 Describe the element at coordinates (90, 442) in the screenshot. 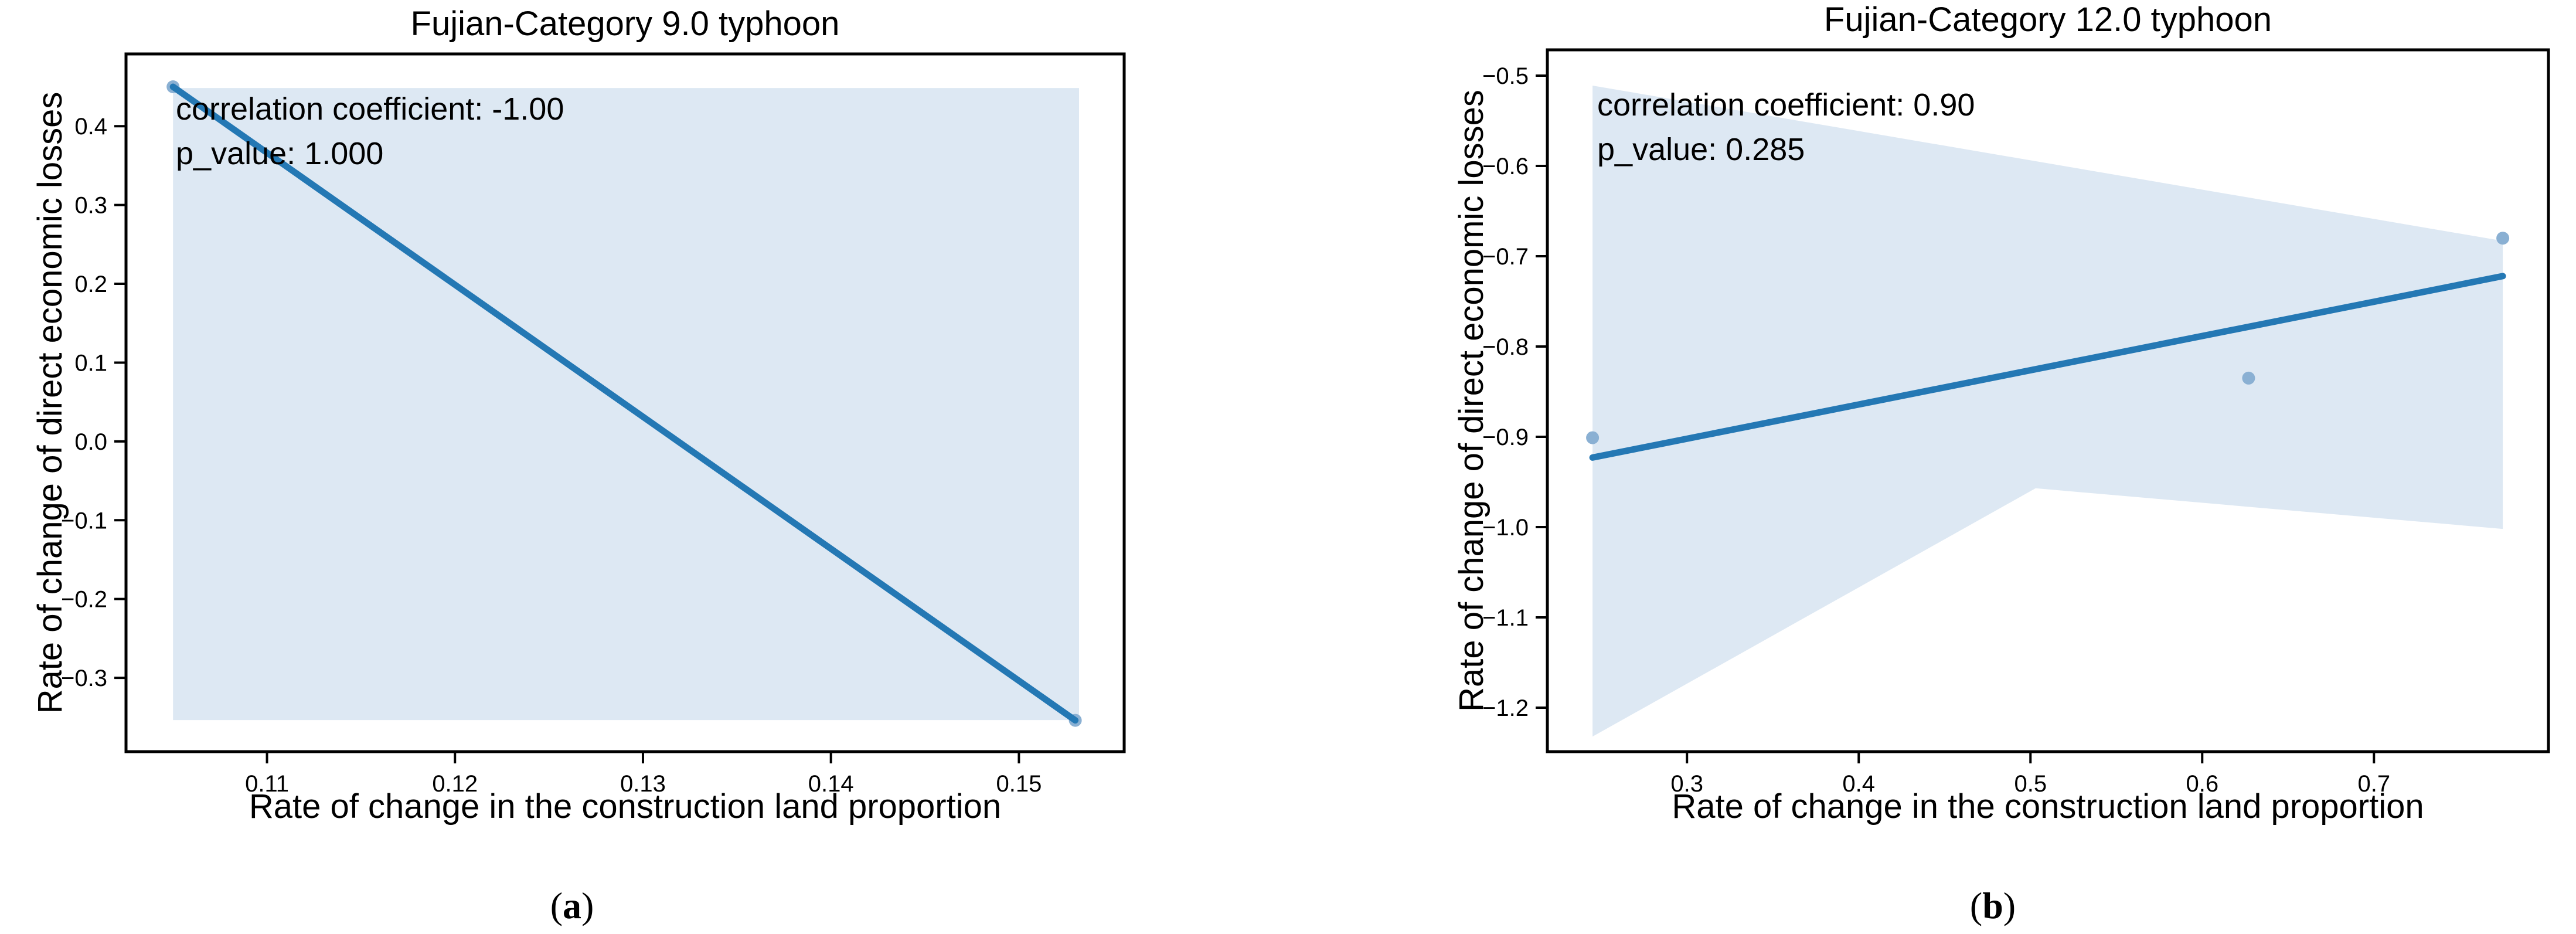

I see `y-tick-label: 0.0` at that location.